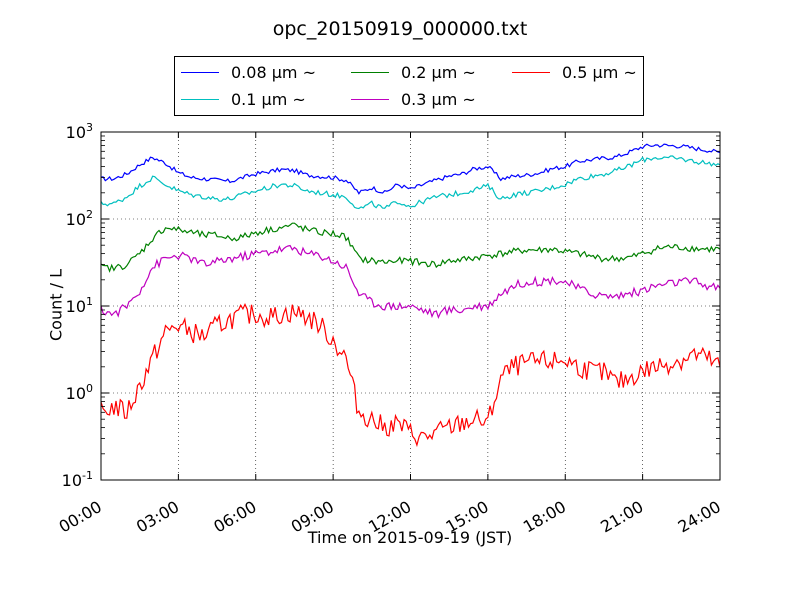 The width and height of the screenshot is (800, 600). What do you see at coordinates (410, 537) in the screenshot?
I see `x-axis-label: Time on 2015-09-19 (JST)` at bounding box center [410, 537].